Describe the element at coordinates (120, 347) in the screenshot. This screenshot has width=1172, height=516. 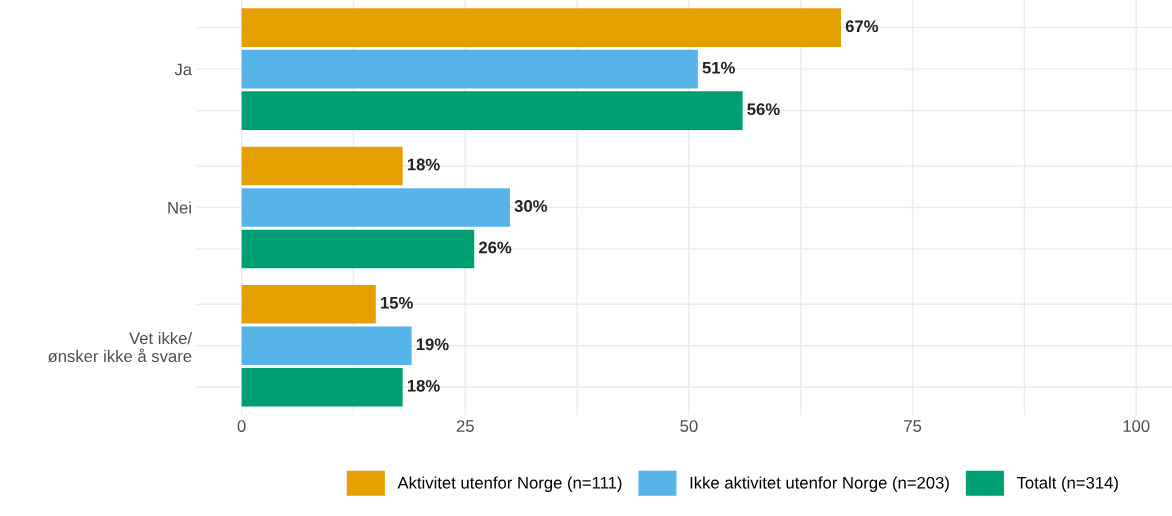
I see `y-tick-label: Vet ikke/ ønsker ikke å svare` at that location.